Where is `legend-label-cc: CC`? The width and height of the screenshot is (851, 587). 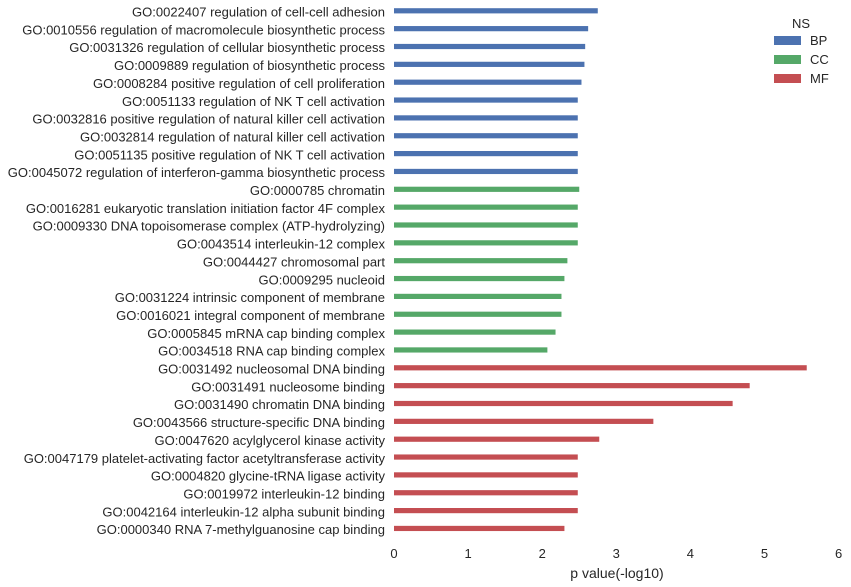 legend-label-cc: CC is located at coordinates (819, 59).